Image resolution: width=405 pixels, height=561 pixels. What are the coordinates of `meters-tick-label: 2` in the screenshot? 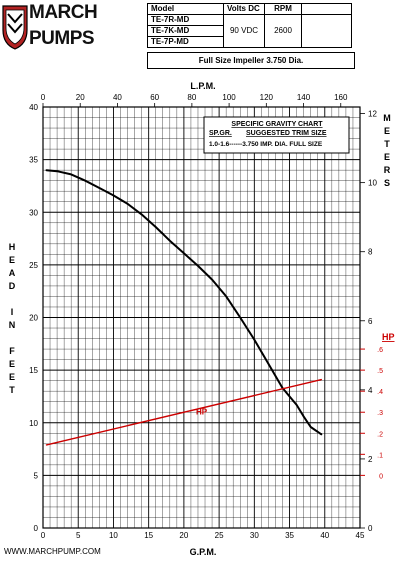 It's located at (370, 459).